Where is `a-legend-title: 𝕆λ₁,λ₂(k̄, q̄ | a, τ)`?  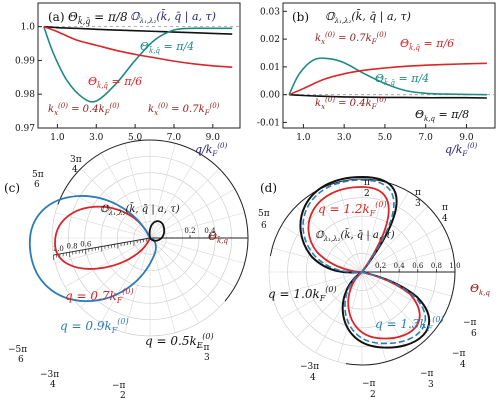
a-legend-title: 𝕆λ₁,λ₂(k̄, q̄ | a, τ) is located at coordinates (173, 17).